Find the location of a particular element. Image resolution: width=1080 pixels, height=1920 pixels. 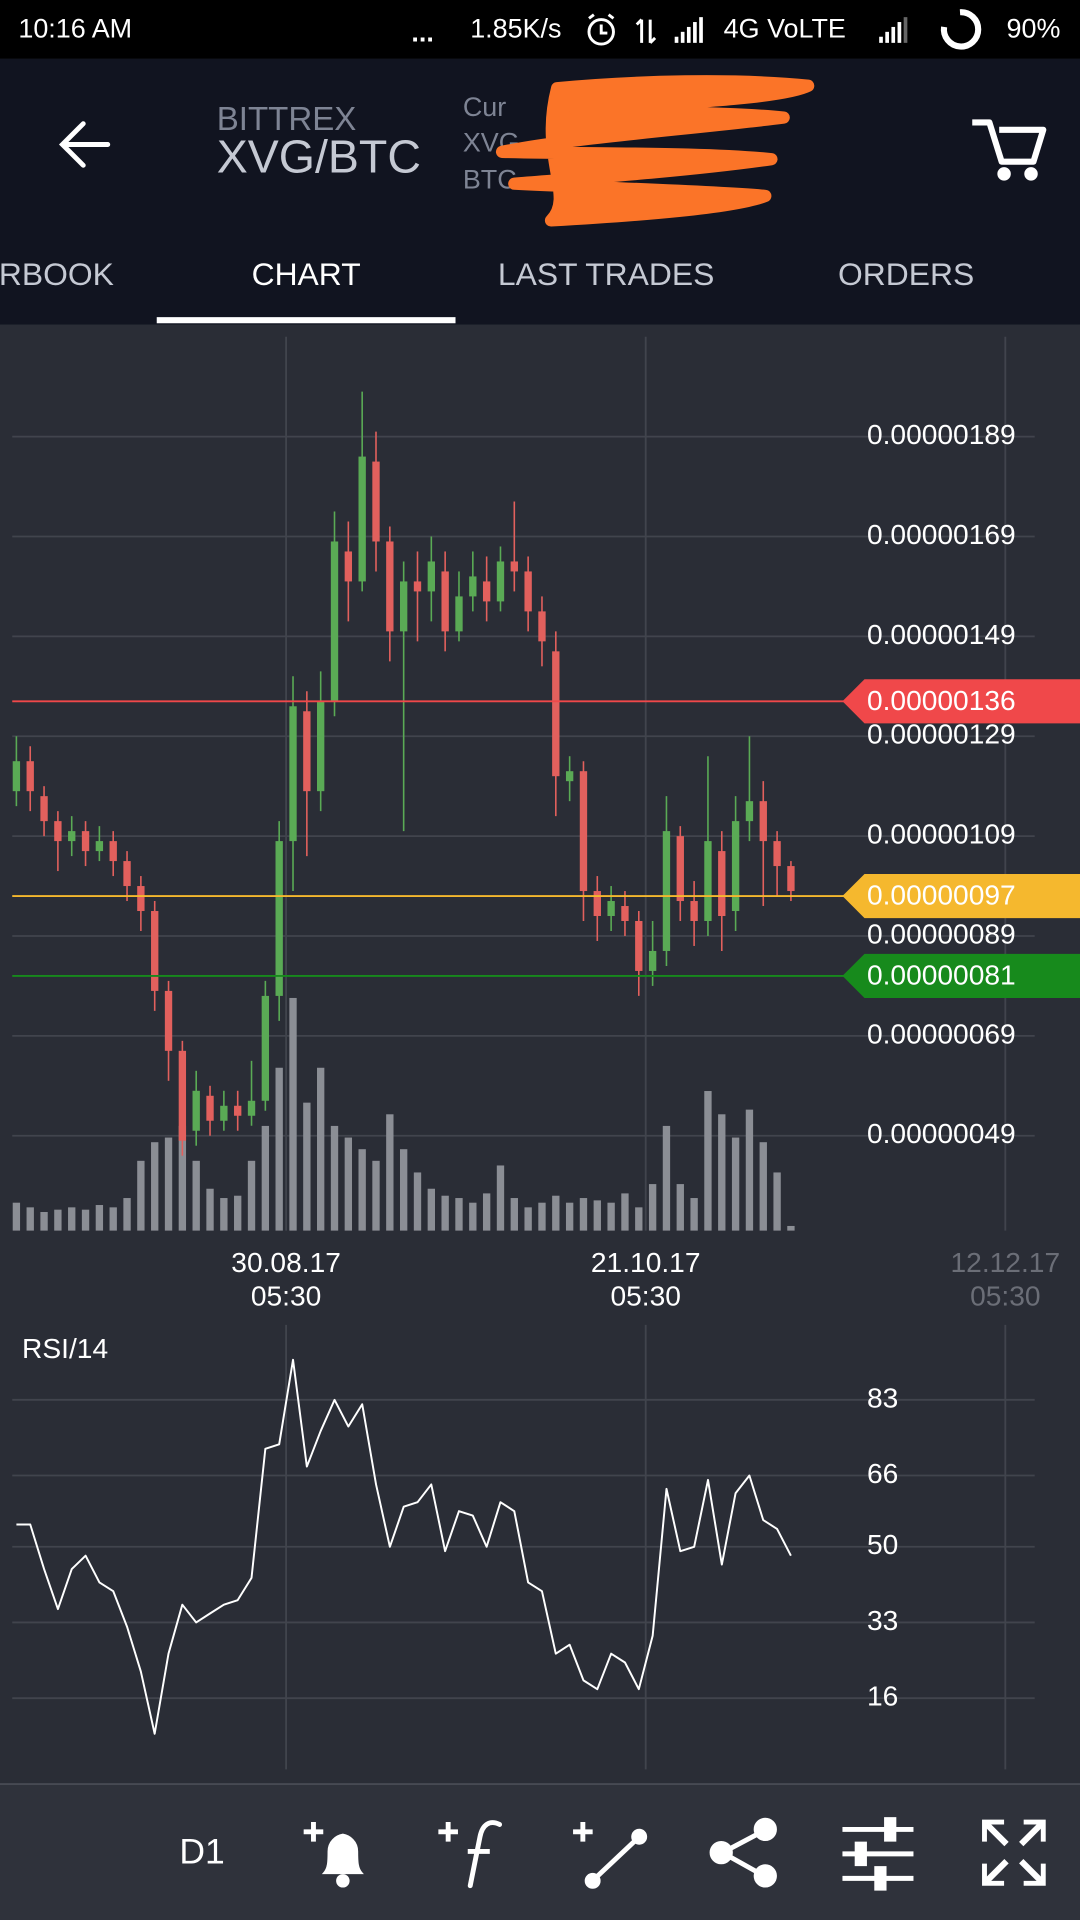

pair-name: XVG/BTC is located at coordinates (319, 157).